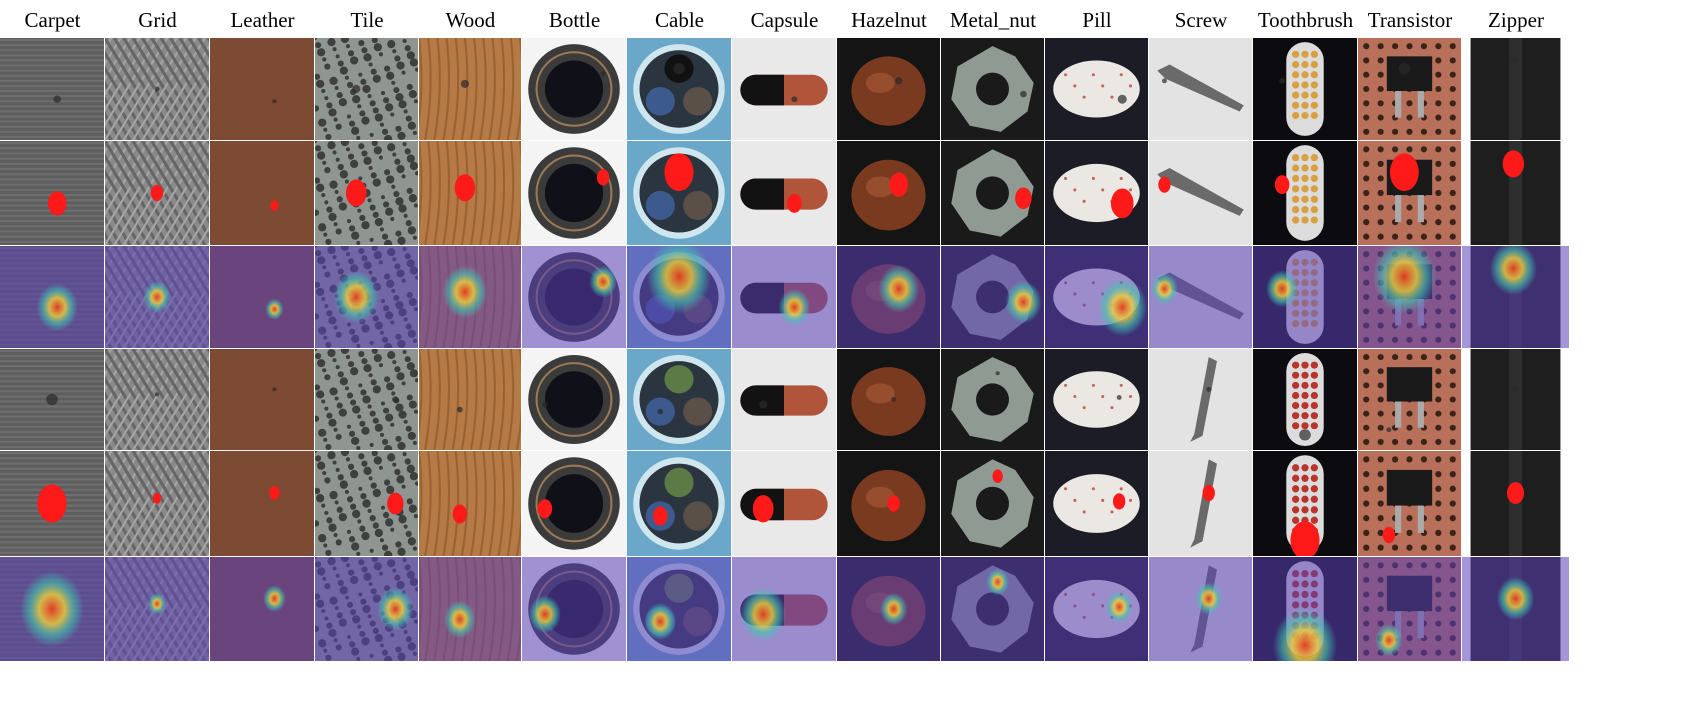 This screenshot has width=1702, height=720. Describe the element at coordinates (1409, 193) in the screenshot. I see `transistor-sample-1-mask` at that location.